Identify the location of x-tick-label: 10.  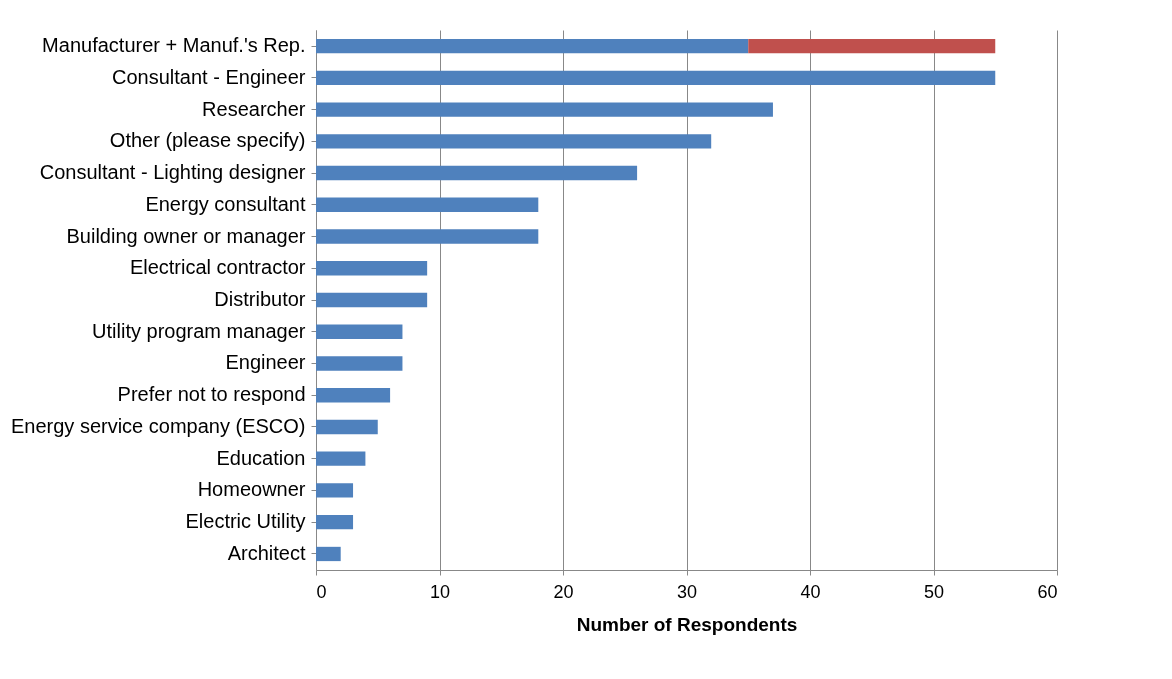
(440, 591).